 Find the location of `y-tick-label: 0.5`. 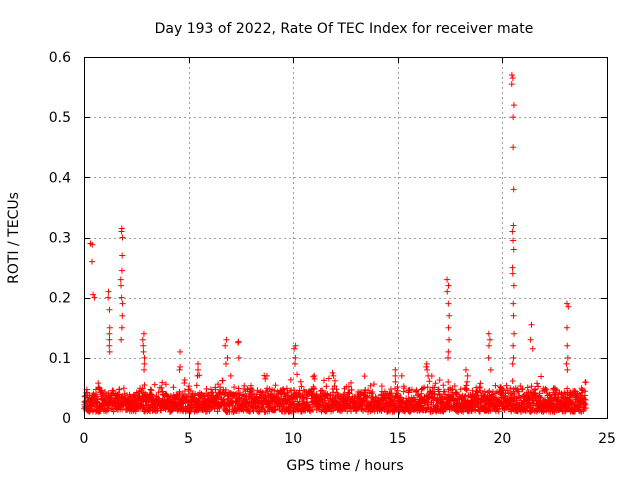

y-tick-label: 0.5 is located at coordinates (60, 118).